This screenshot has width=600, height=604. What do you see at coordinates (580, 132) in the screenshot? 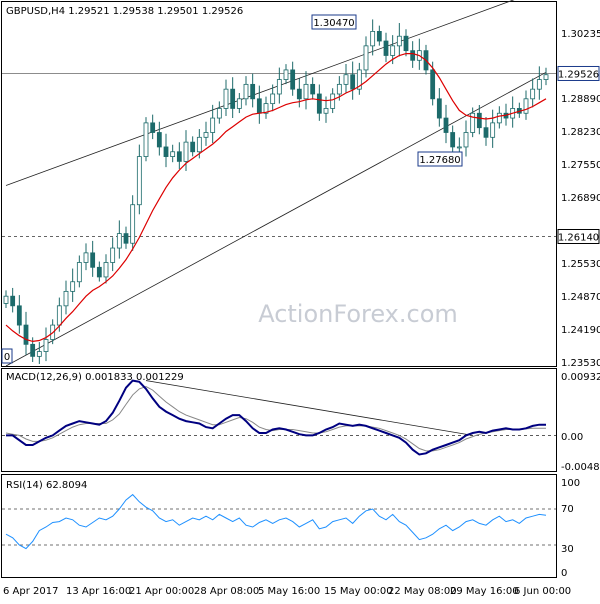
I see `price-tick-label: 1.28230` at bounding box center [580, 132].